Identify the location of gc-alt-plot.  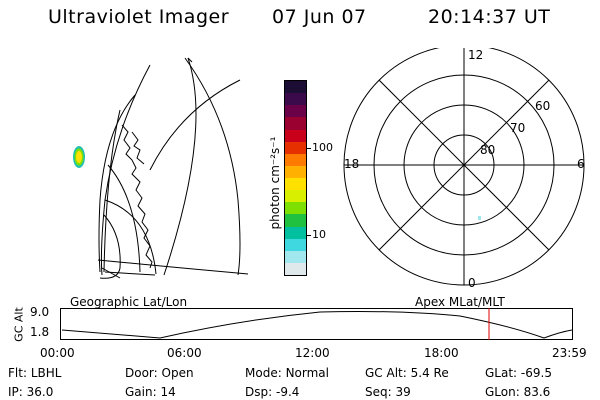
(316, 324).